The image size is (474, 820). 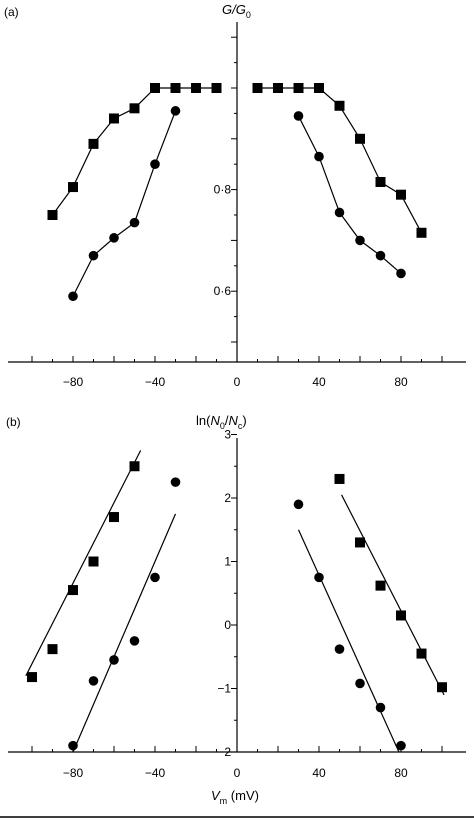 I want to click on panel-b-x-tick-label: −40, so click(x=155, y=773).